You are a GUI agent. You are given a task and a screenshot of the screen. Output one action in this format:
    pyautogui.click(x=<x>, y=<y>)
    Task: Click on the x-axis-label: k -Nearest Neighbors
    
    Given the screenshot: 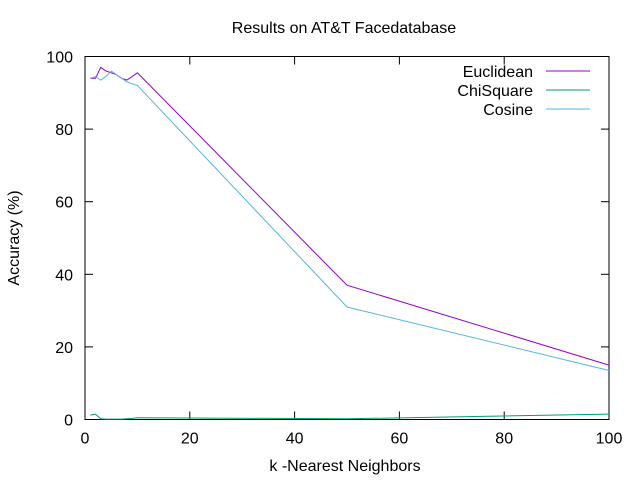 What is the action you would take?
    pyautogui.click(x=344, y=466)
    